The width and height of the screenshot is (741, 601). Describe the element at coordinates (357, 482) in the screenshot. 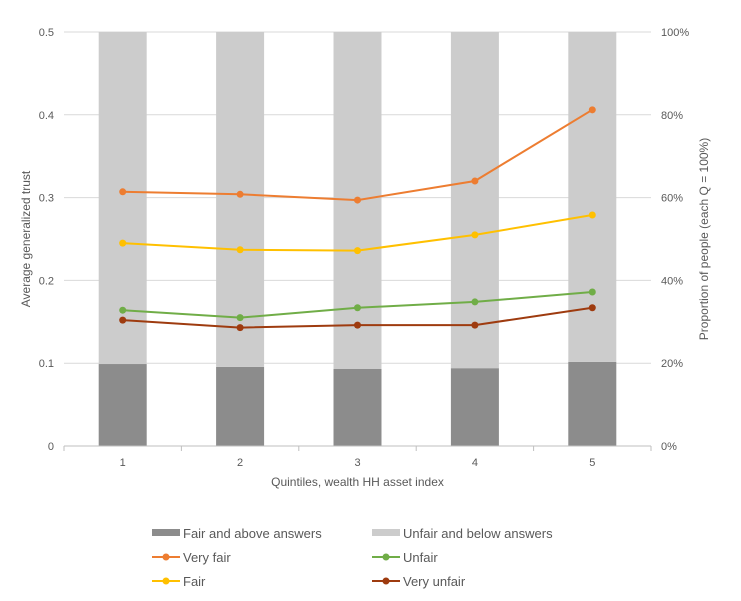

I see `x-axis-title: Quintiles, wealth HH asset index` at that location.